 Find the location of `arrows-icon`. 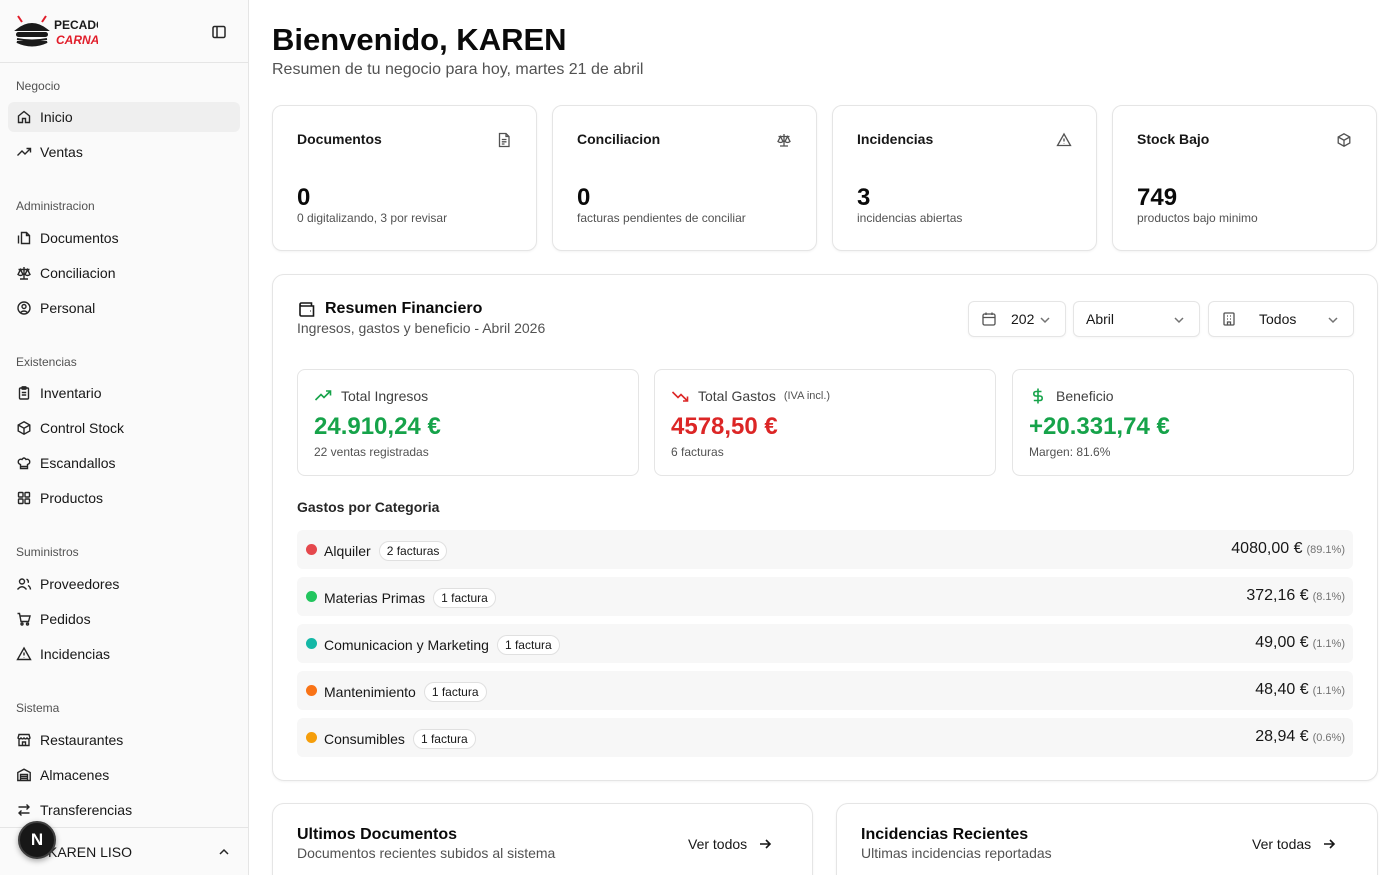

arrows-icon is located at coordinates (24, 810).